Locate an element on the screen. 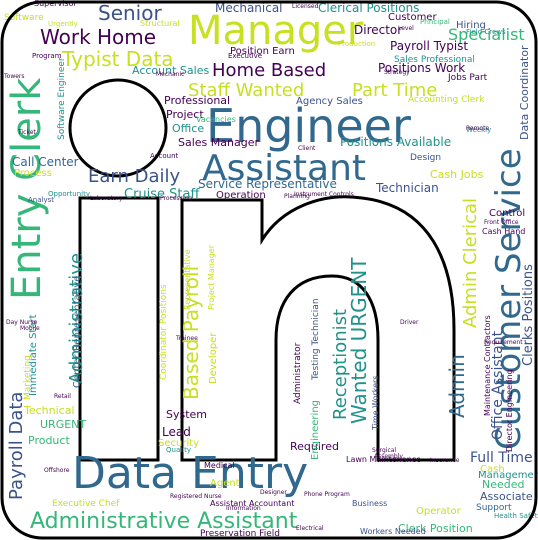 The width and height of the screenshot is (538, 540). word-sales-professional: Sales Professional is located at coordinates (434, 60).